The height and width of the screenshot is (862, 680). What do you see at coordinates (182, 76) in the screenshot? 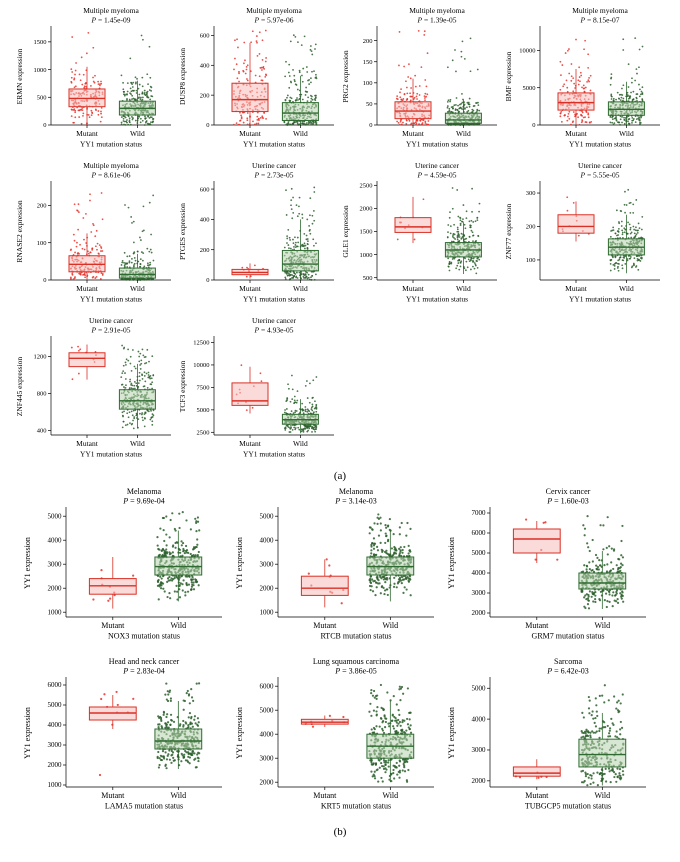
I see `y-axis-label: DUSP8 expression` at bounding box center [182, 76].